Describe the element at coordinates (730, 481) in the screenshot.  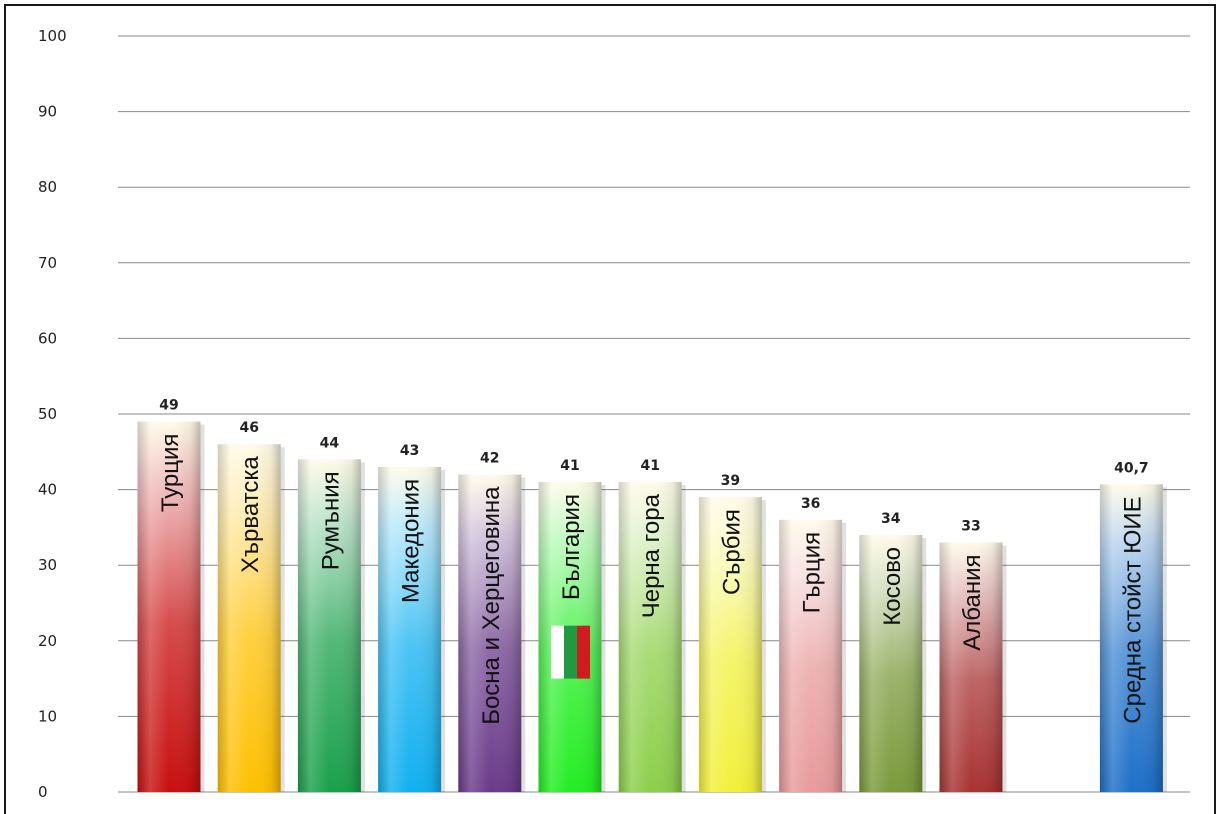
I see `value-label: 39` at that location.